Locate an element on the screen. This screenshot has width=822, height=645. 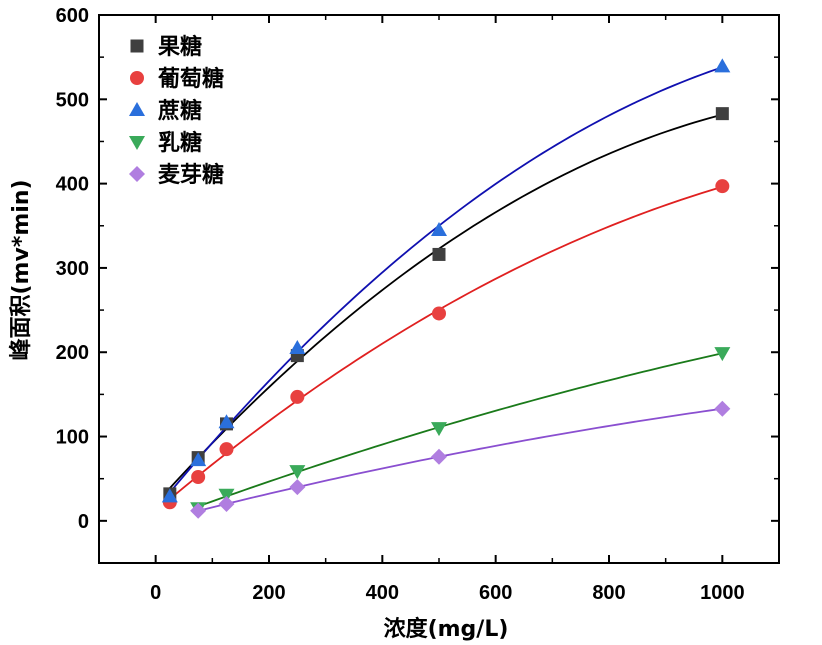
x-tick-label: 400 is located at coordinates (382, 593).